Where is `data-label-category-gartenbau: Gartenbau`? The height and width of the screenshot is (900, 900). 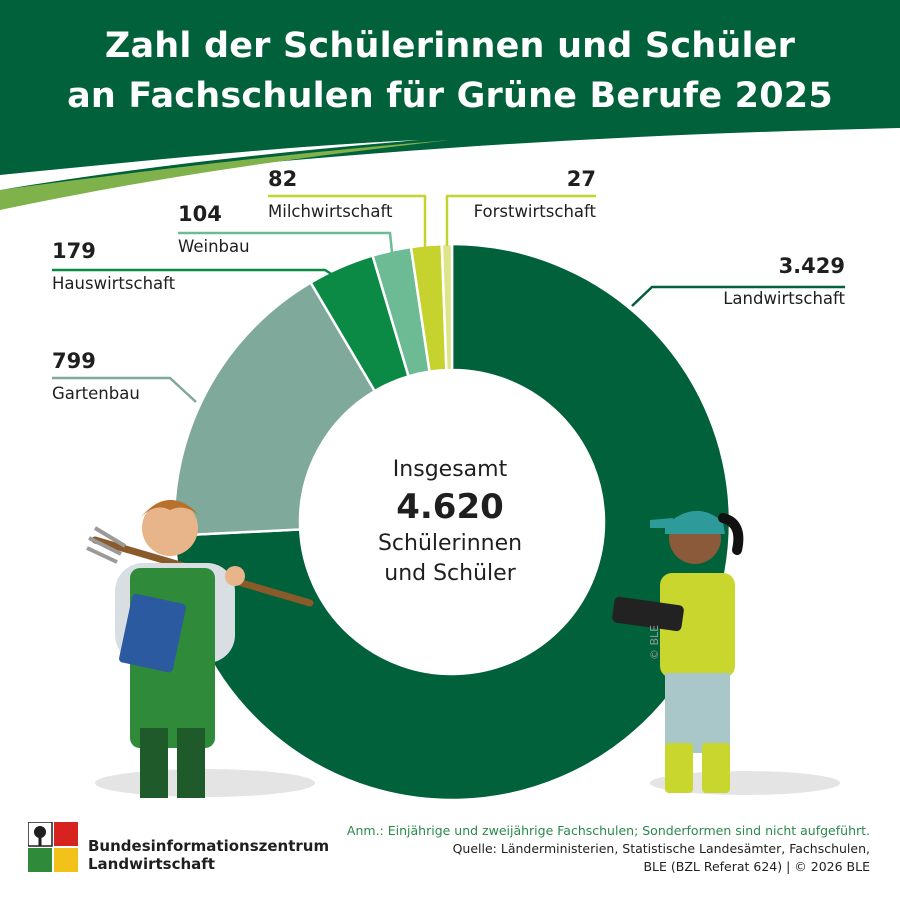 data-label-category-gartenbau: Gartenbau is located at coordinates (96, 393).